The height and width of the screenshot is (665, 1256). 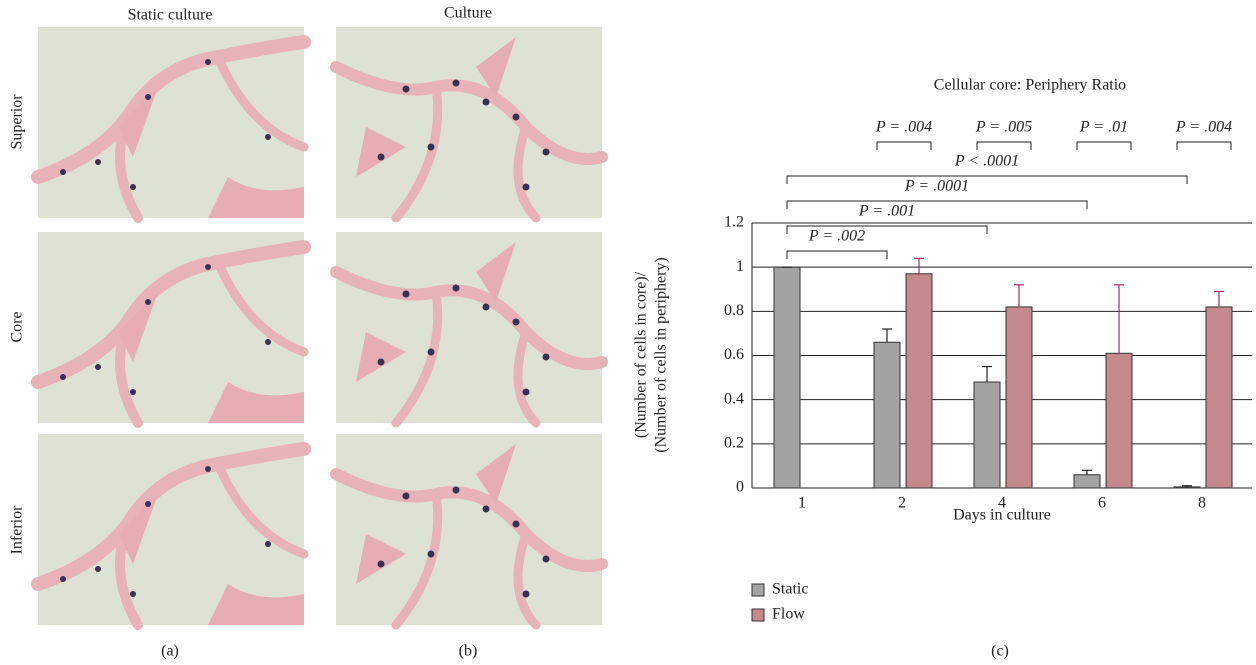 What do you see at coordinates (802, 503) in the screenshot?
I see `x-tick-label: 1` at bounding box center [802, 503].